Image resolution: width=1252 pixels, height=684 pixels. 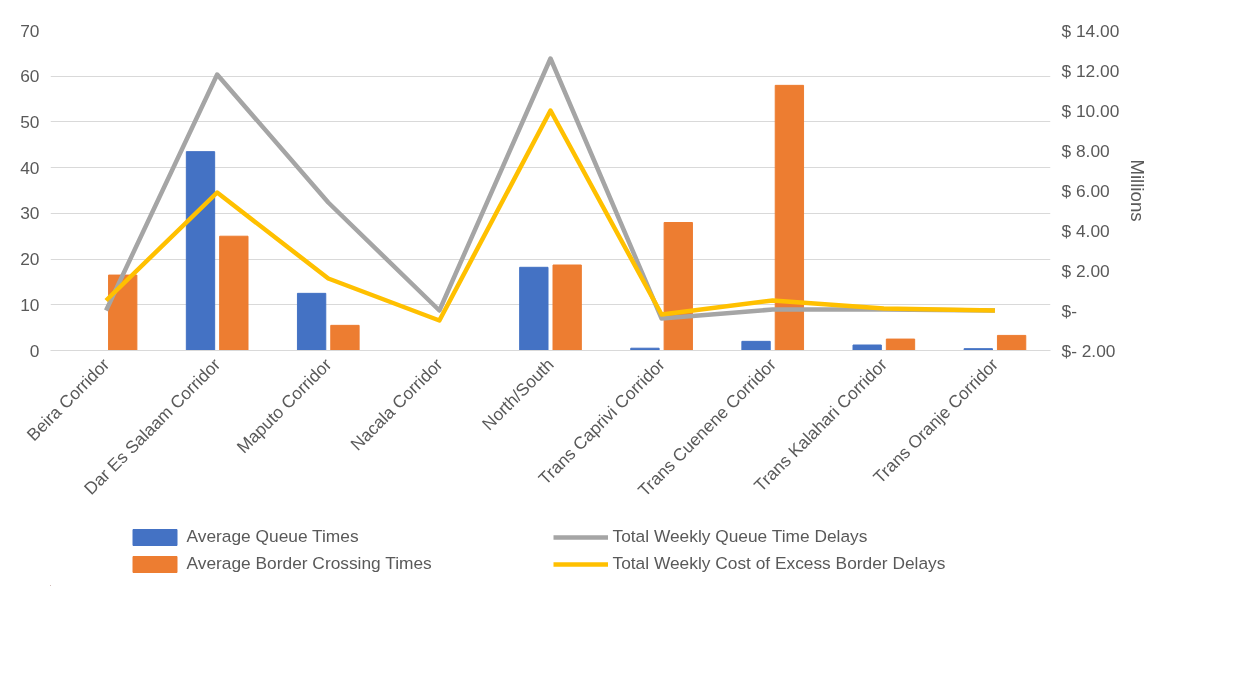 I want to click on y-tick-label: 30, so click(x=30, y=213).